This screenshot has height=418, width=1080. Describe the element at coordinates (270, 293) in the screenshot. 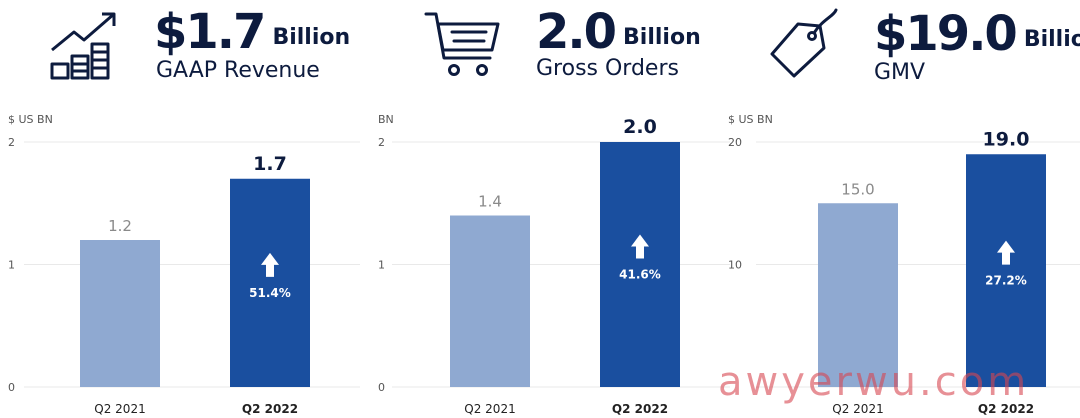

I see `growth-label: 51.4%` at that location.